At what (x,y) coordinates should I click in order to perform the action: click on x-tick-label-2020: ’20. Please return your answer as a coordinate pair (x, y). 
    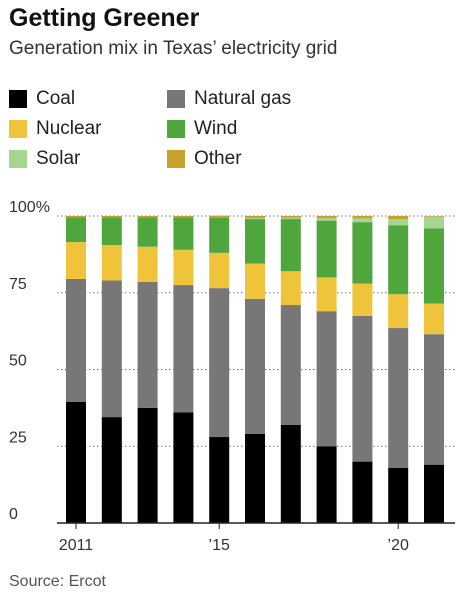
    Looking at the image, I should click on (398, 545).